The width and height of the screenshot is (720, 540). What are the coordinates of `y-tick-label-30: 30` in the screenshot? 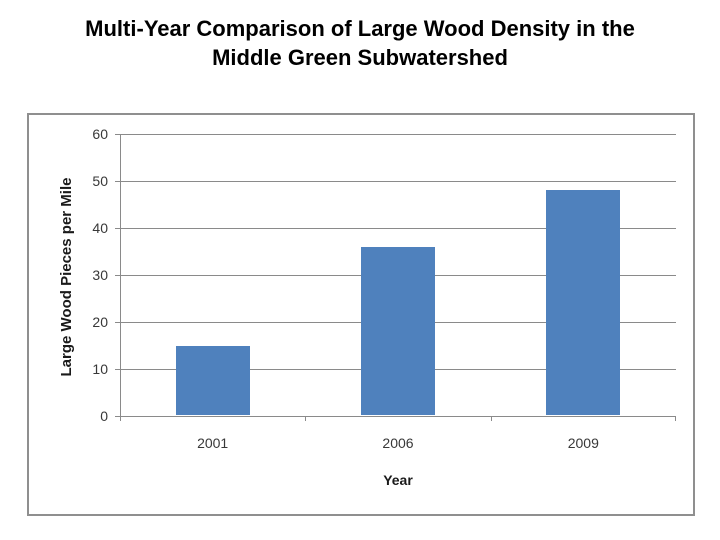 It's located at (100, 275).